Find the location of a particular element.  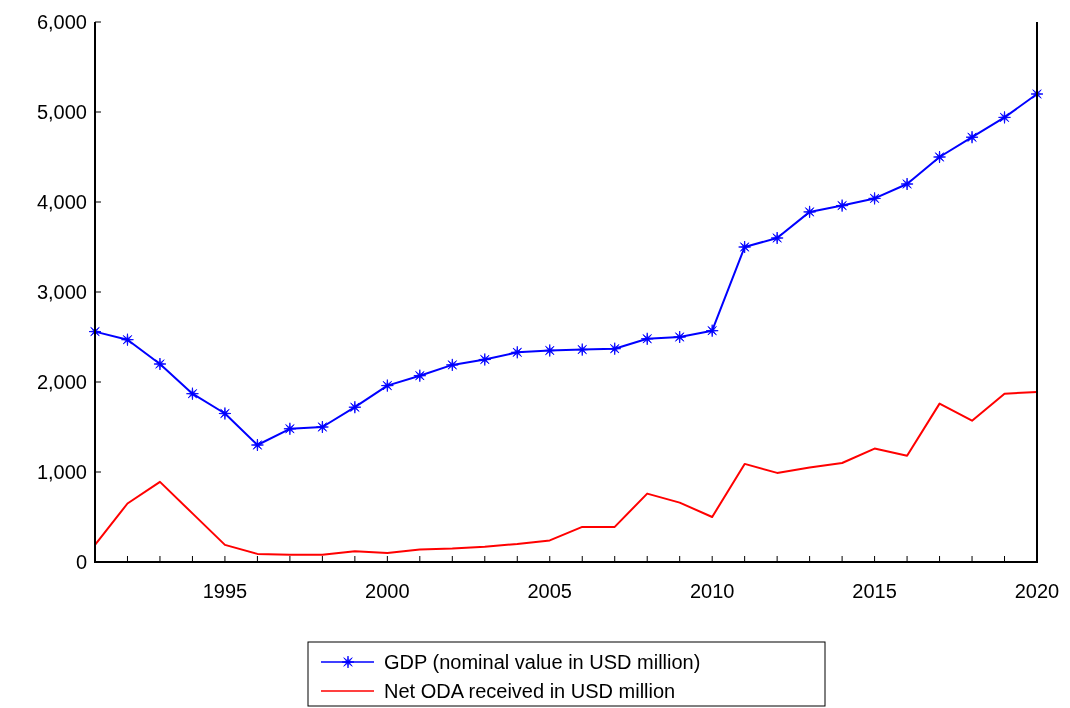

x-tick-label: 1995 is located at coordinates (225, 591).